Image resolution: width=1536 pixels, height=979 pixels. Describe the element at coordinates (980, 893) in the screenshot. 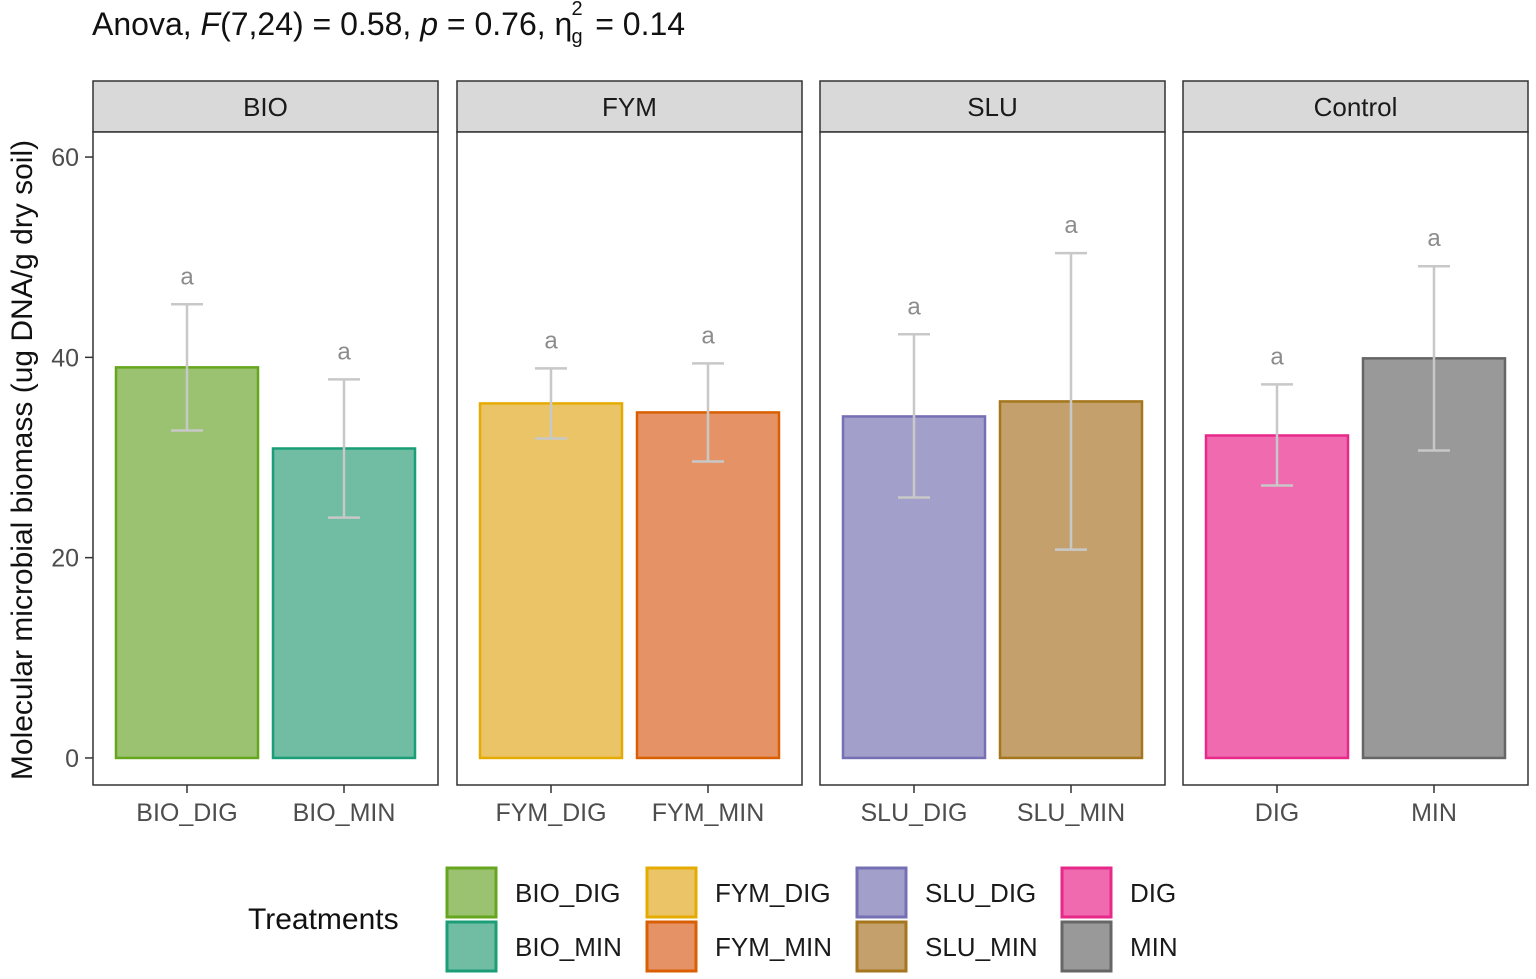

I see `legend-label-slu-dig: SLU_DIG` at that location.